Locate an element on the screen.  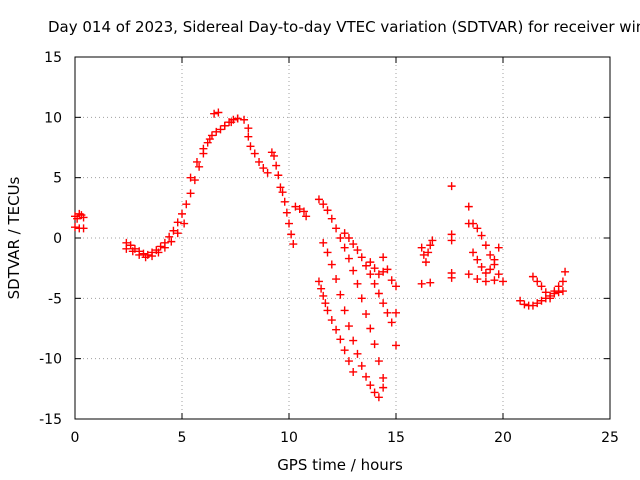
series-block-i is located at coordinates (368, 278).